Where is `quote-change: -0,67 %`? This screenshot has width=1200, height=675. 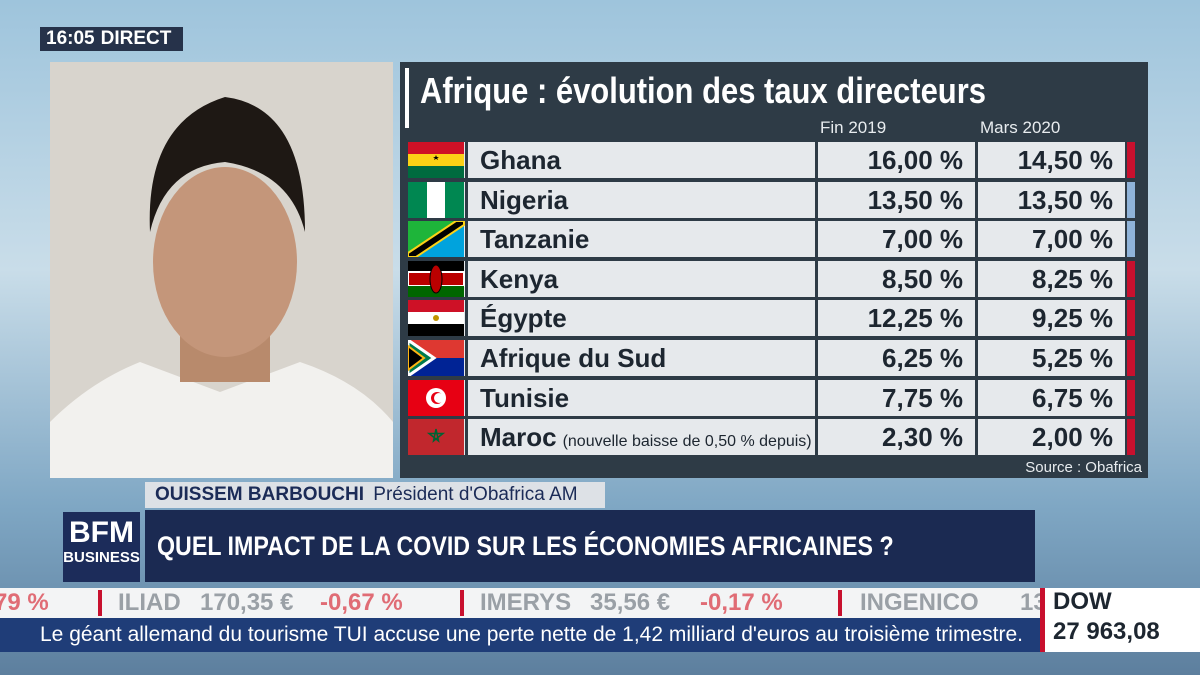 quote-change: -0,67 % is located at coordinates (361, 602).